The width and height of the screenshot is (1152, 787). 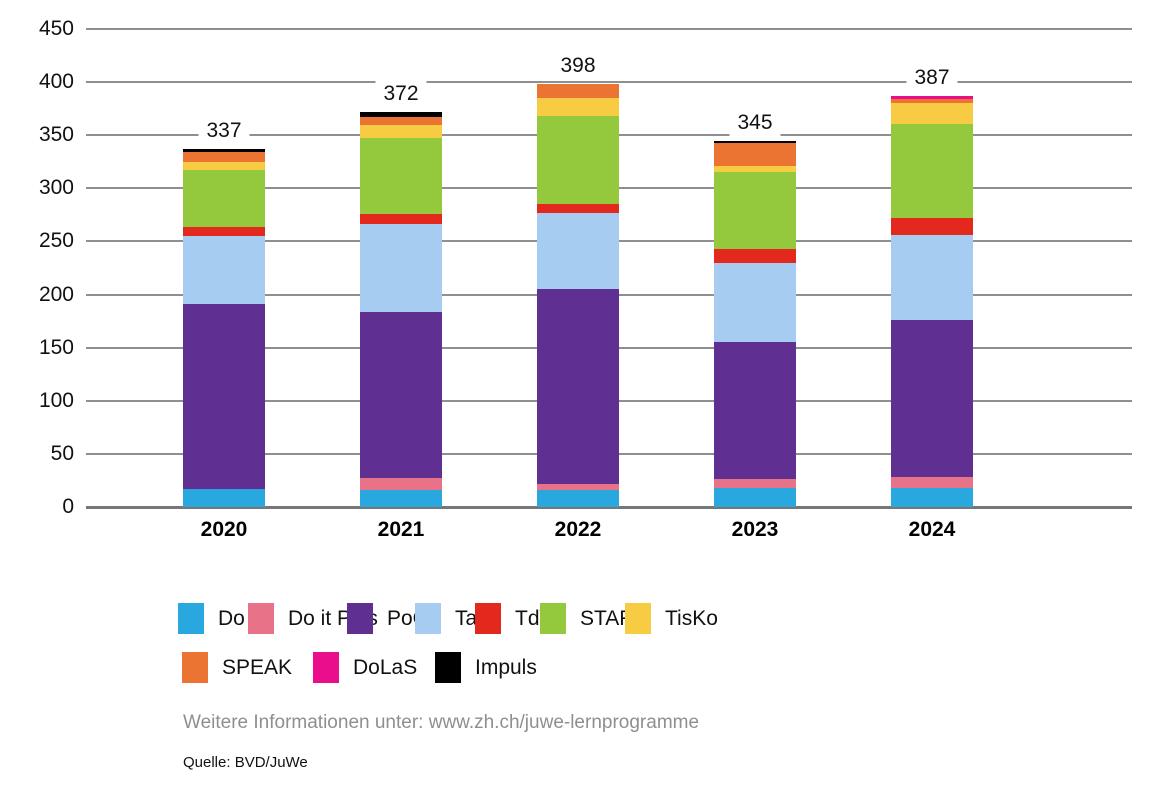 I want to click on bar-segment-tav-2021, so click(x=401, y=268).